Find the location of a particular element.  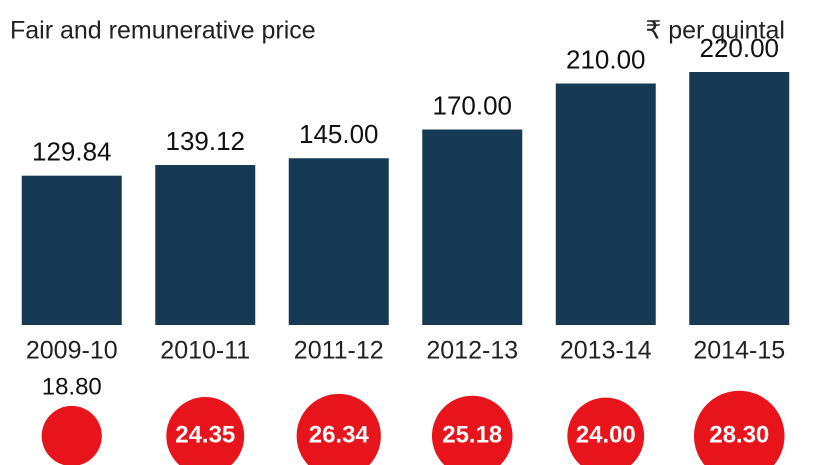

unit-label: ₹ per quintal is located at coordinates (715, 31).